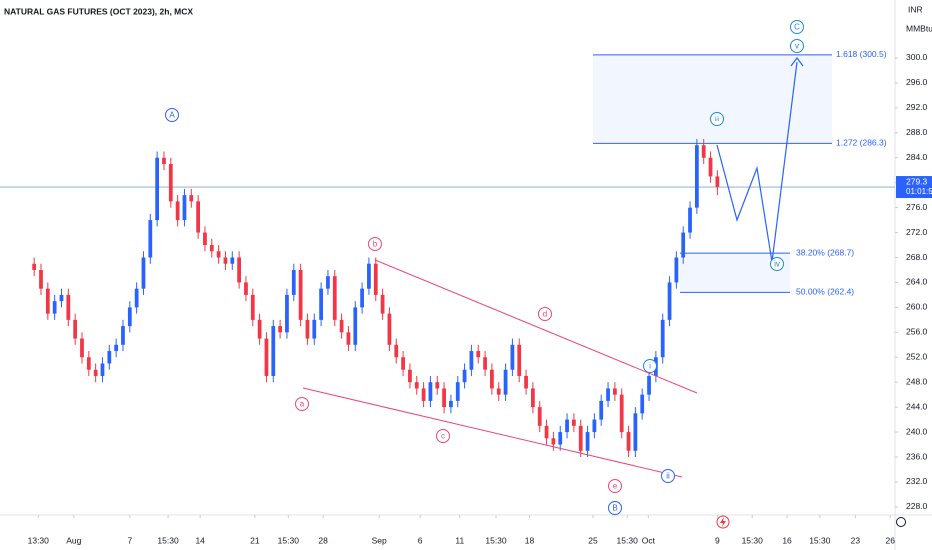 The image size is (932, 550). What do you see at coordinates (420, 540) in the screenshot?
I see `x-tick-label: 6` at bounding box center [420, 540].